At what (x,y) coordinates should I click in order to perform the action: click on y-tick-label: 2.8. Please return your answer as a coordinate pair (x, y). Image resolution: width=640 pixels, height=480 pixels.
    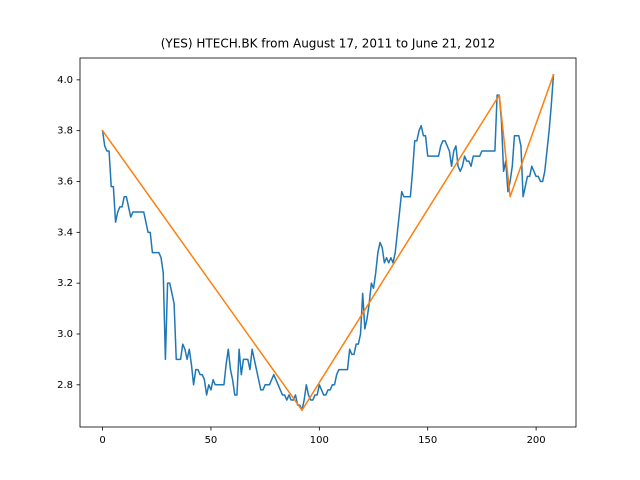
    Looking at the image, I should click on (65, 385).